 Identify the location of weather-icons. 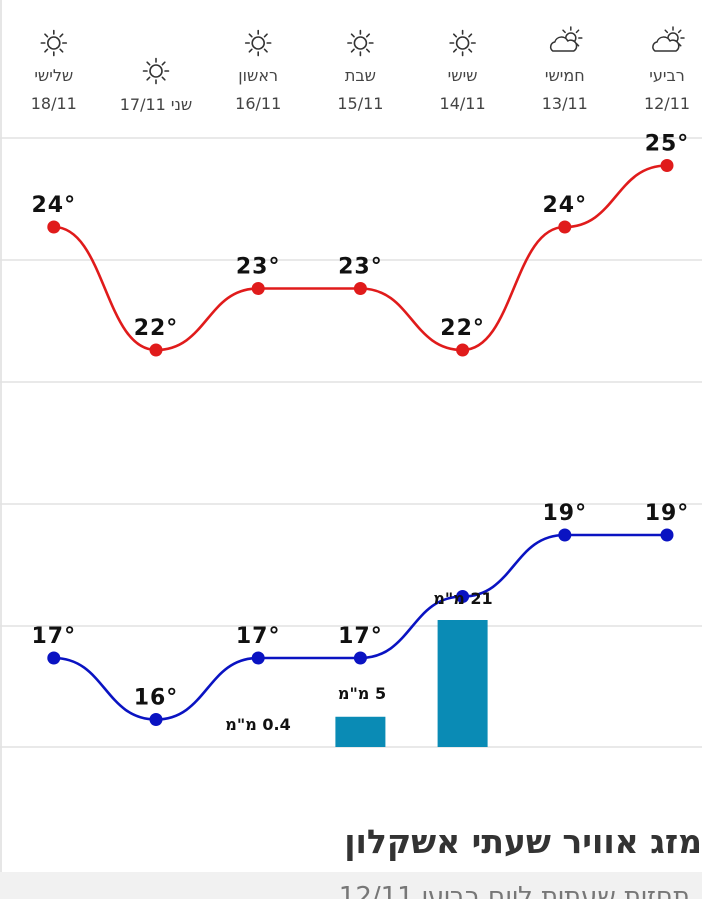
(362, 55).